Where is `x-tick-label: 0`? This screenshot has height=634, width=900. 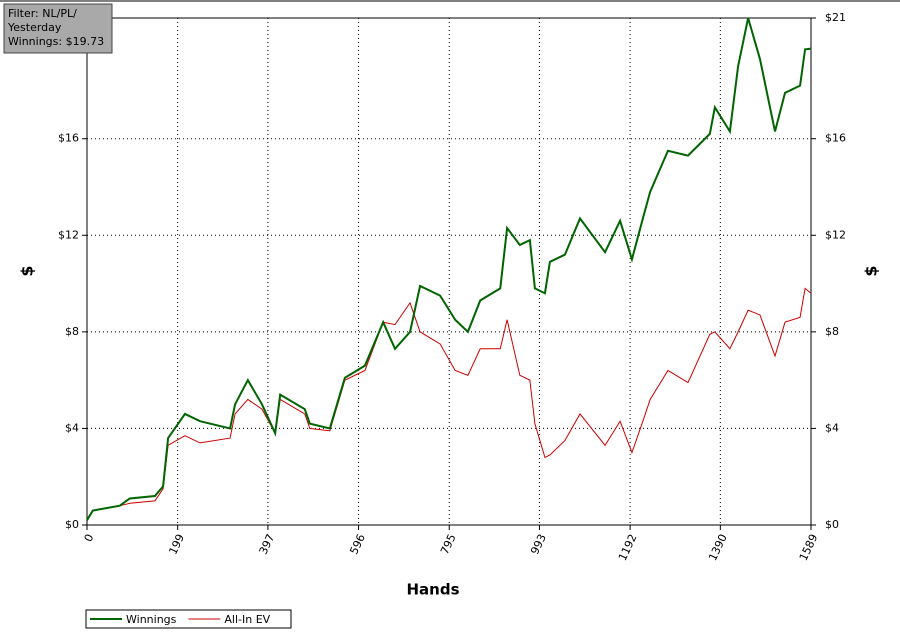 x-tick-label: 0 is located at coordinates (89, 538).